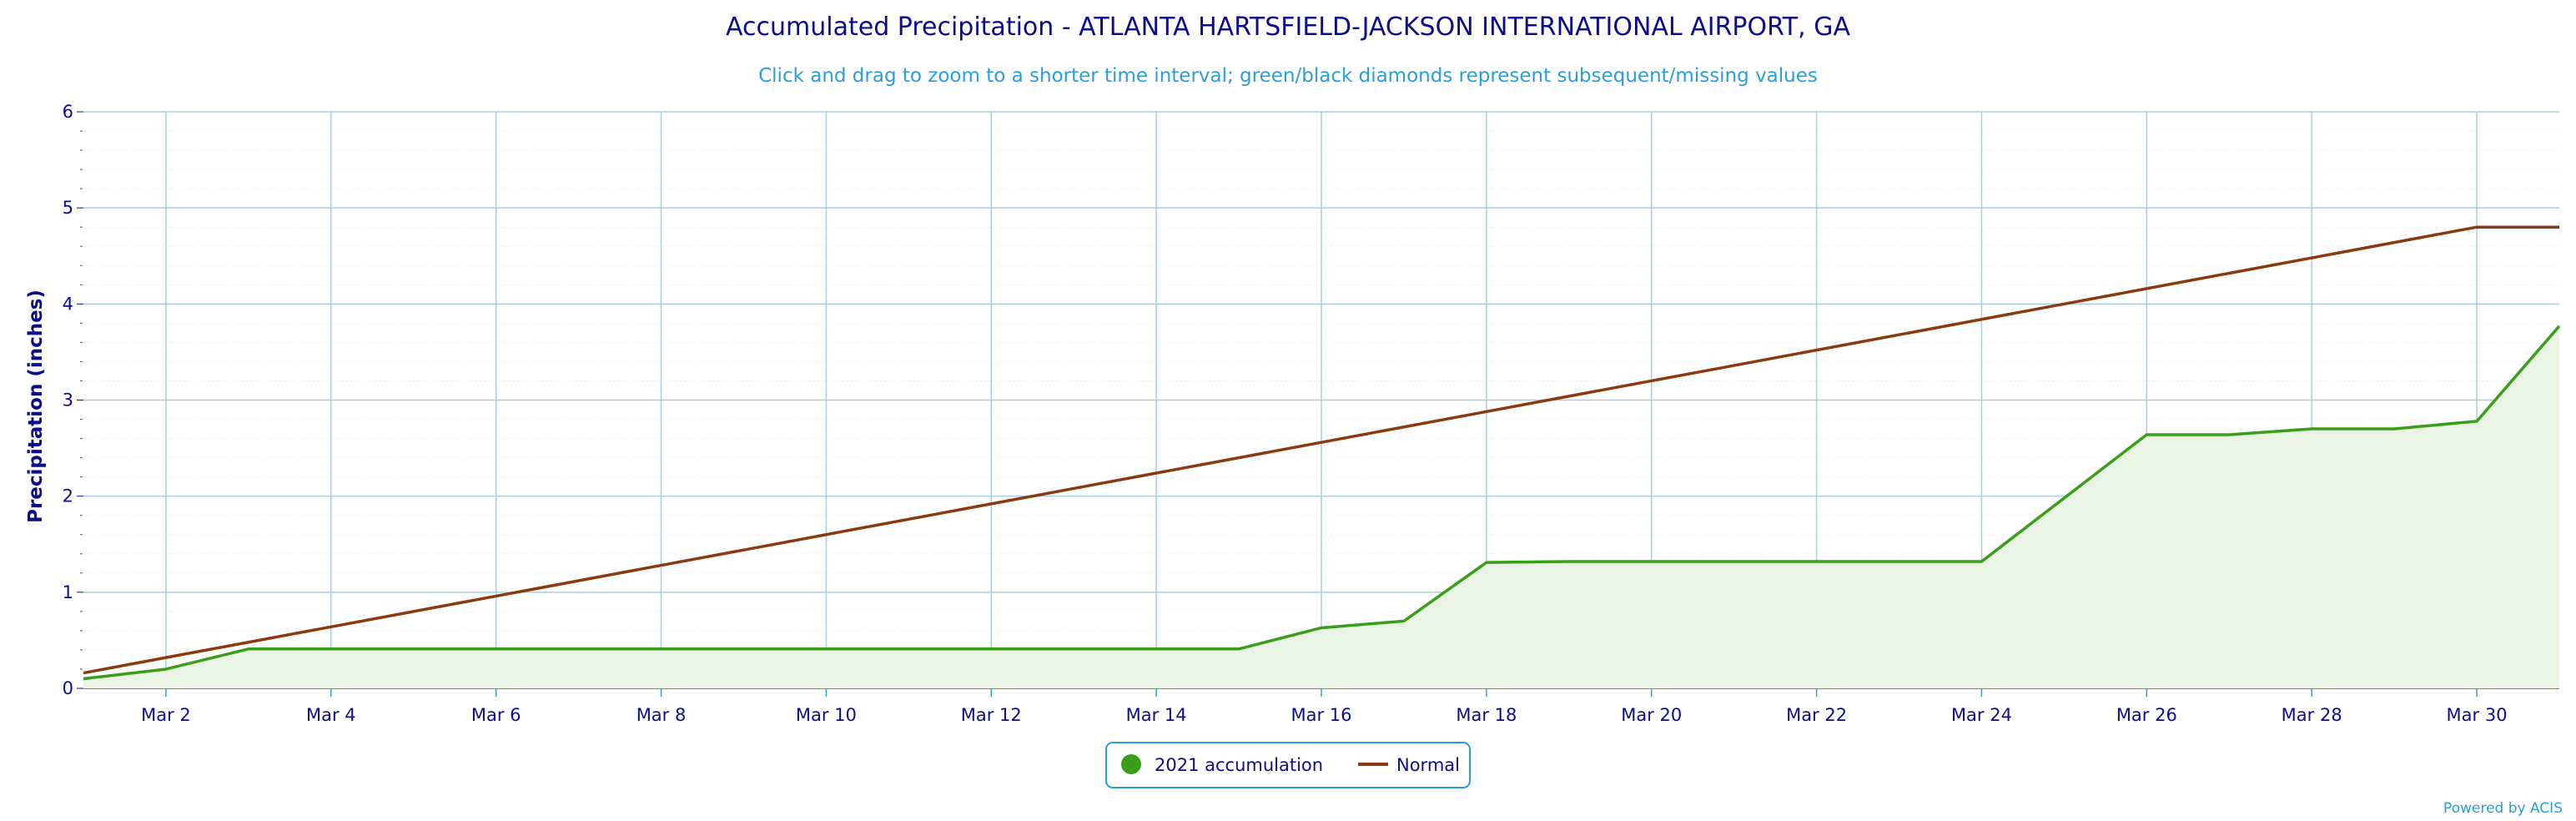  I want to click on y-axis-label: Precipitation (inches), so click(36, 406).